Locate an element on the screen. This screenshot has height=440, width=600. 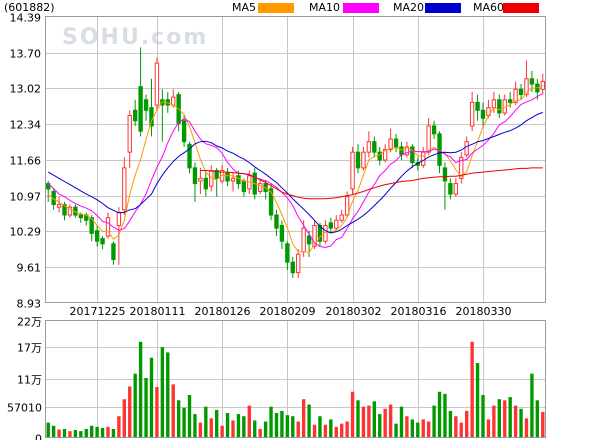
volume-tick-label: 0 is located at coordinates (38, 436).